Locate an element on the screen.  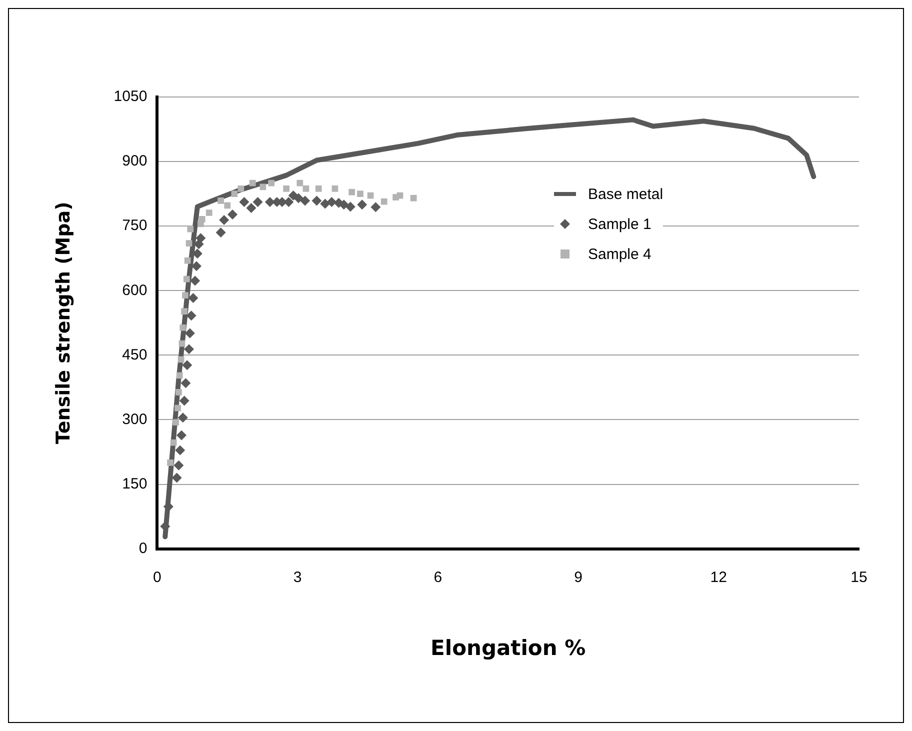
y-tick-label: 300 is located at coordinates (135, 419).